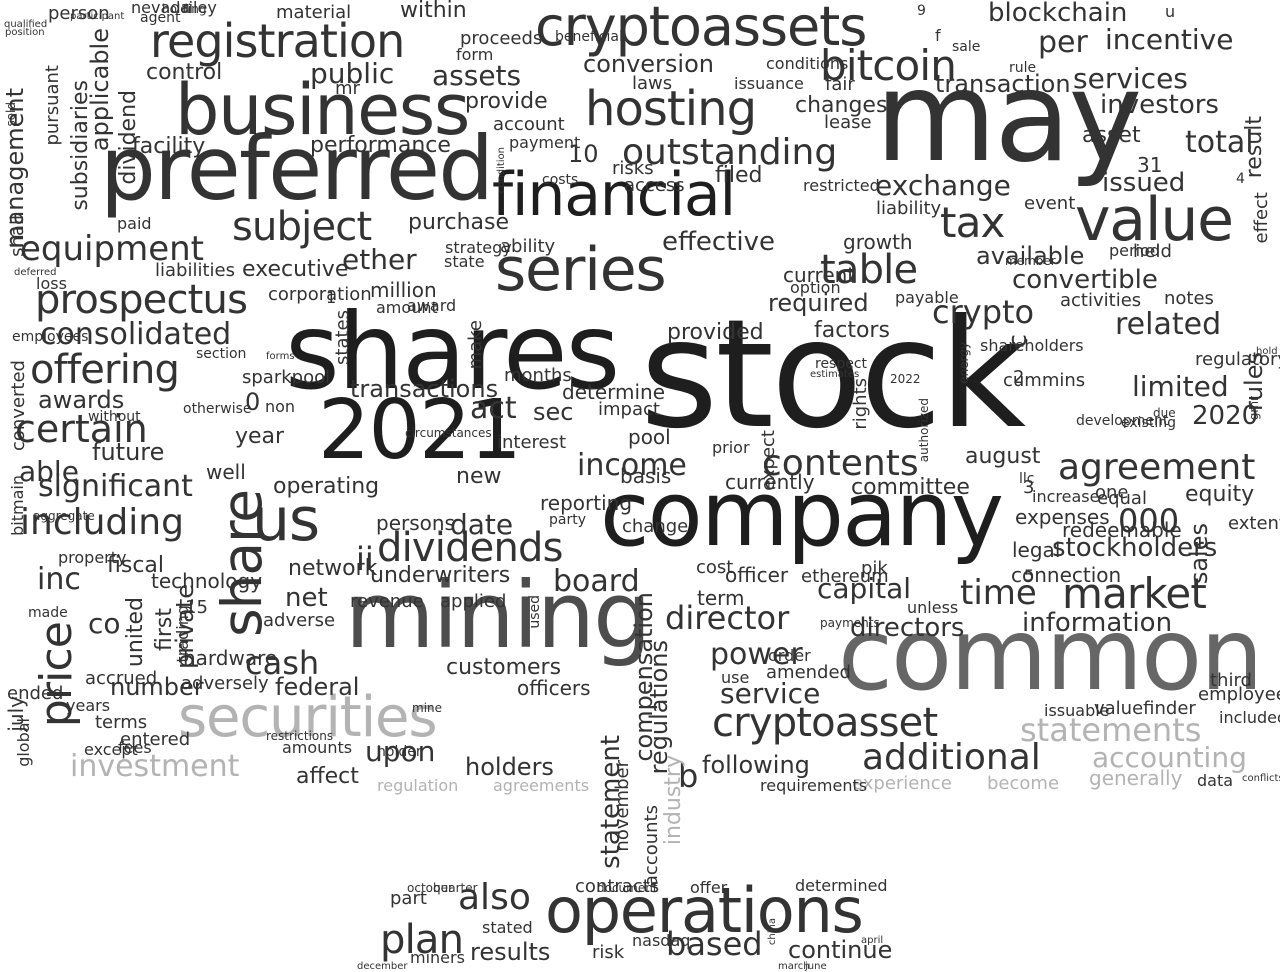  Describe the element at coordinates (661, 940) in the screenshot. I see `cloud-word: nasdaq` at that location.